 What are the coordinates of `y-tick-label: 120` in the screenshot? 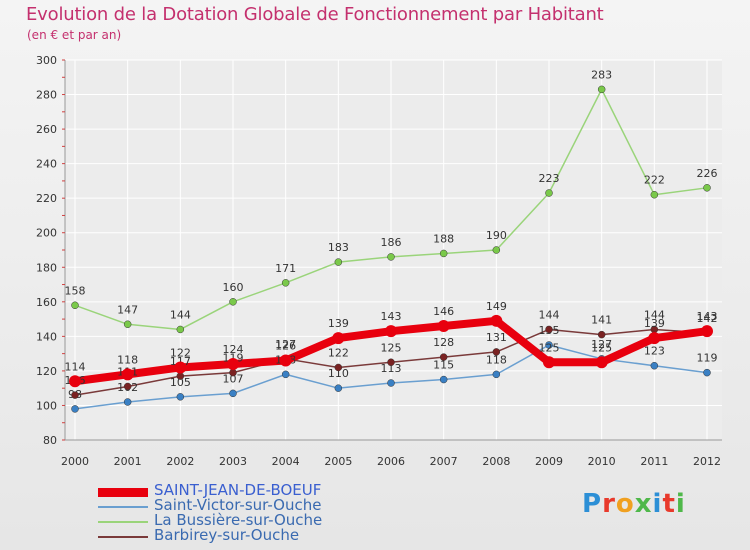 It's located at (46, 371).